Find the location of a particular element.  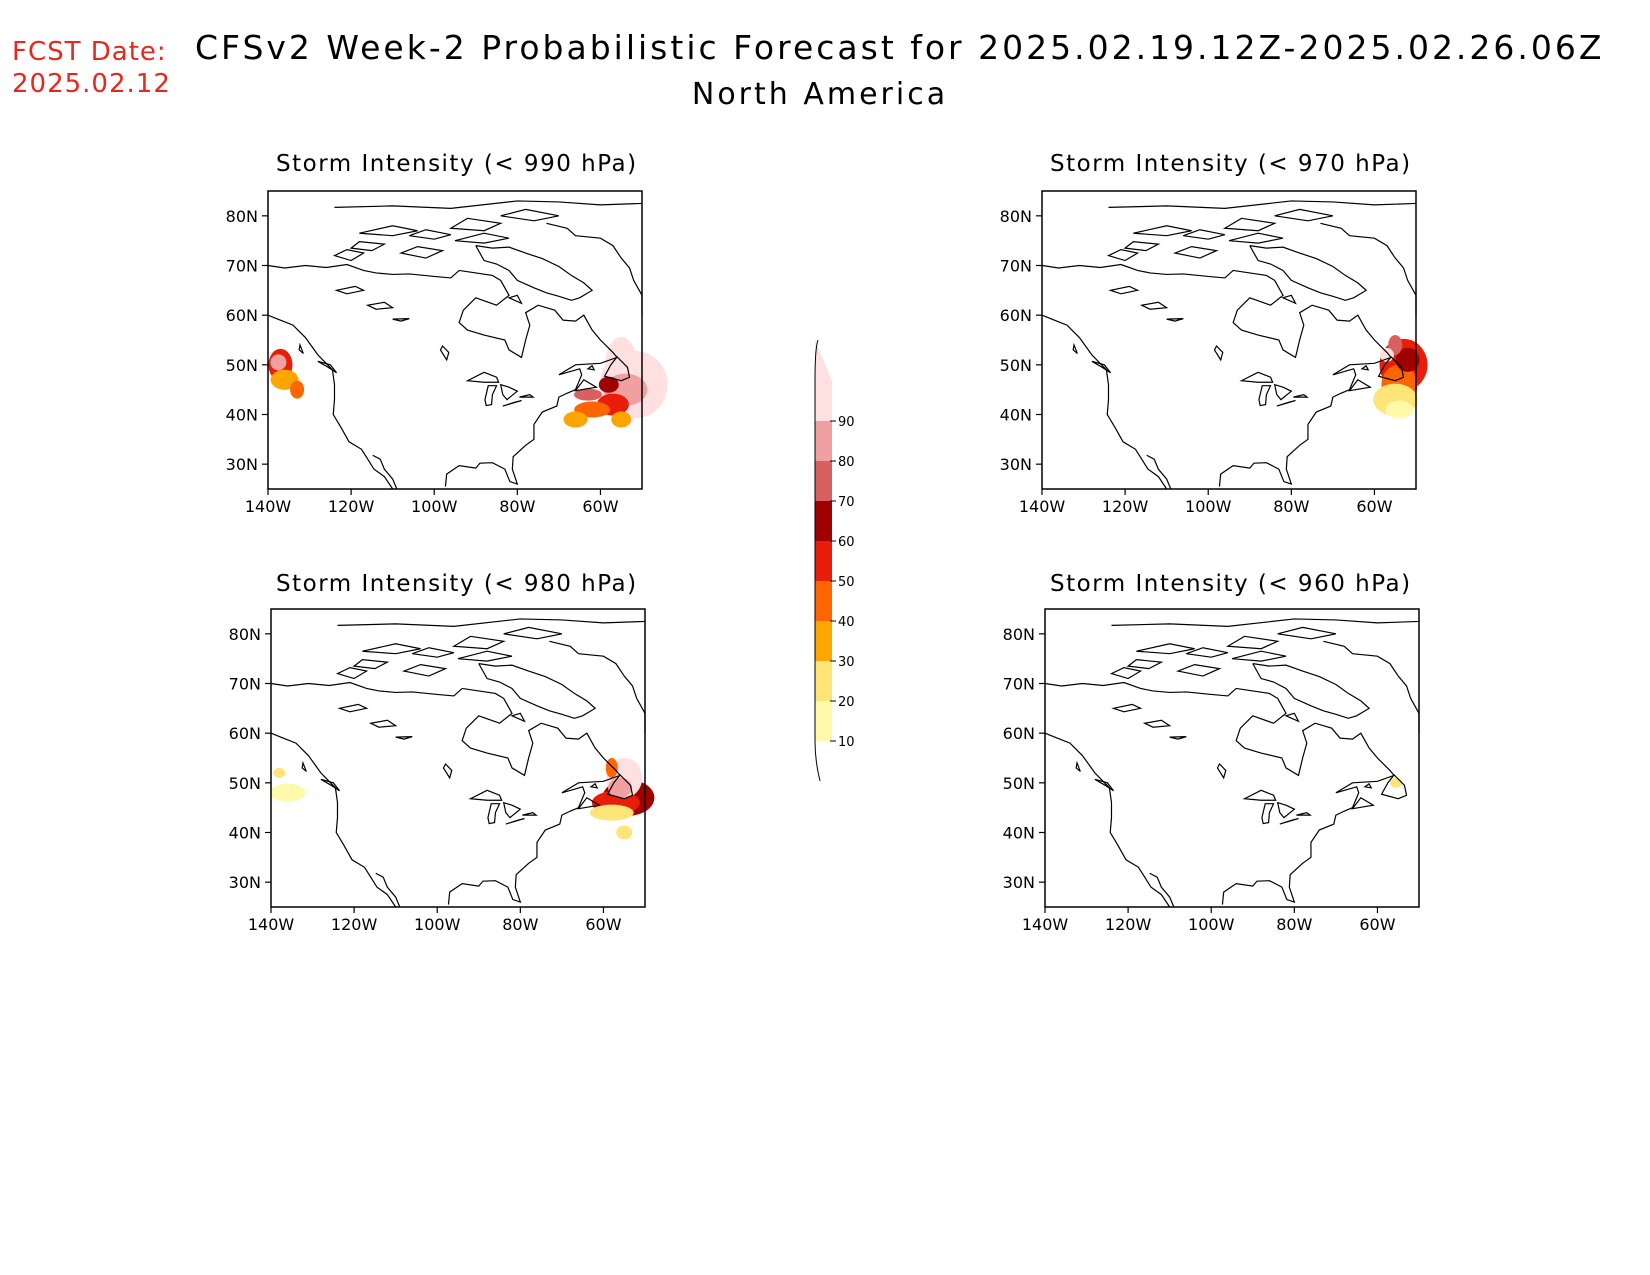

colorbar-label: 30 is located at coordinates (846, 662).